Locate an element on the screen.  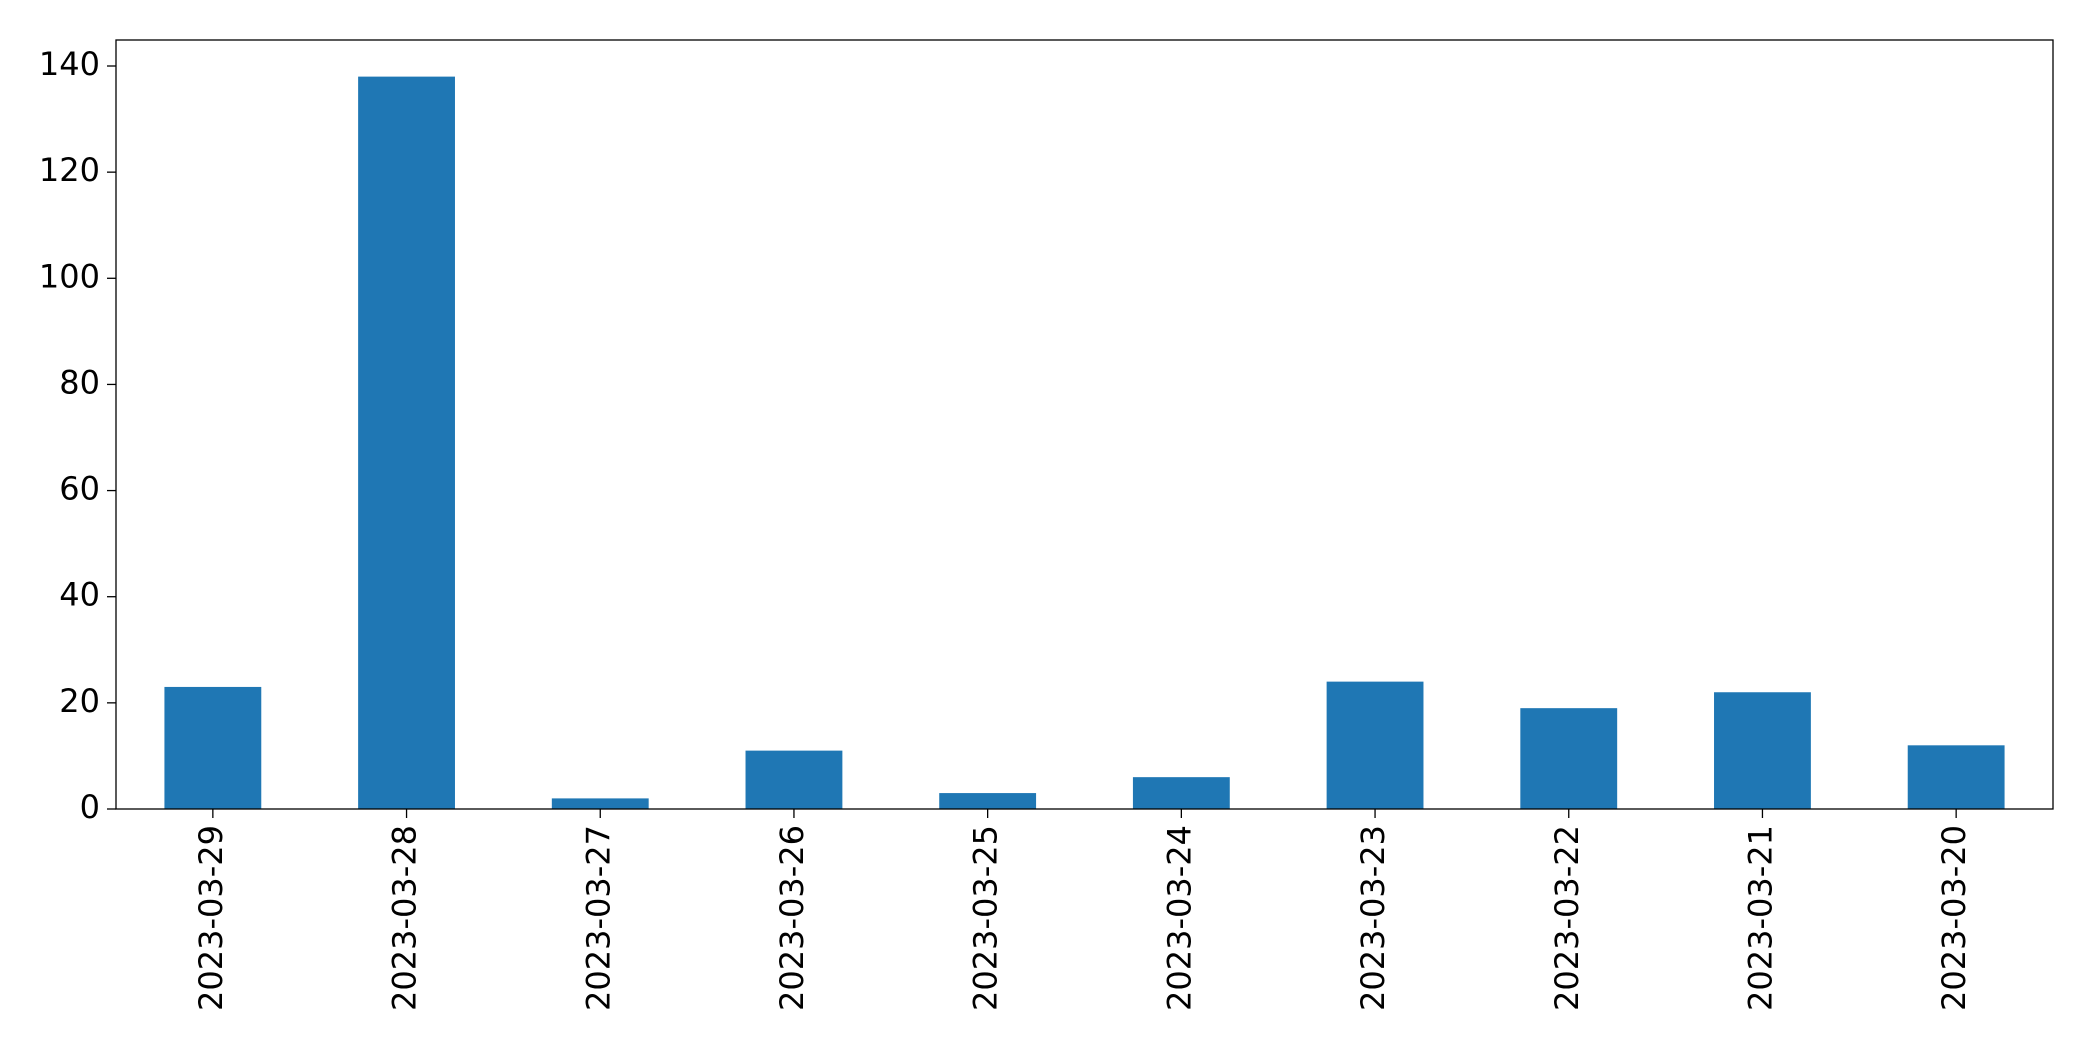
y-tick-label: 0 is located at coordinates (90, 807).